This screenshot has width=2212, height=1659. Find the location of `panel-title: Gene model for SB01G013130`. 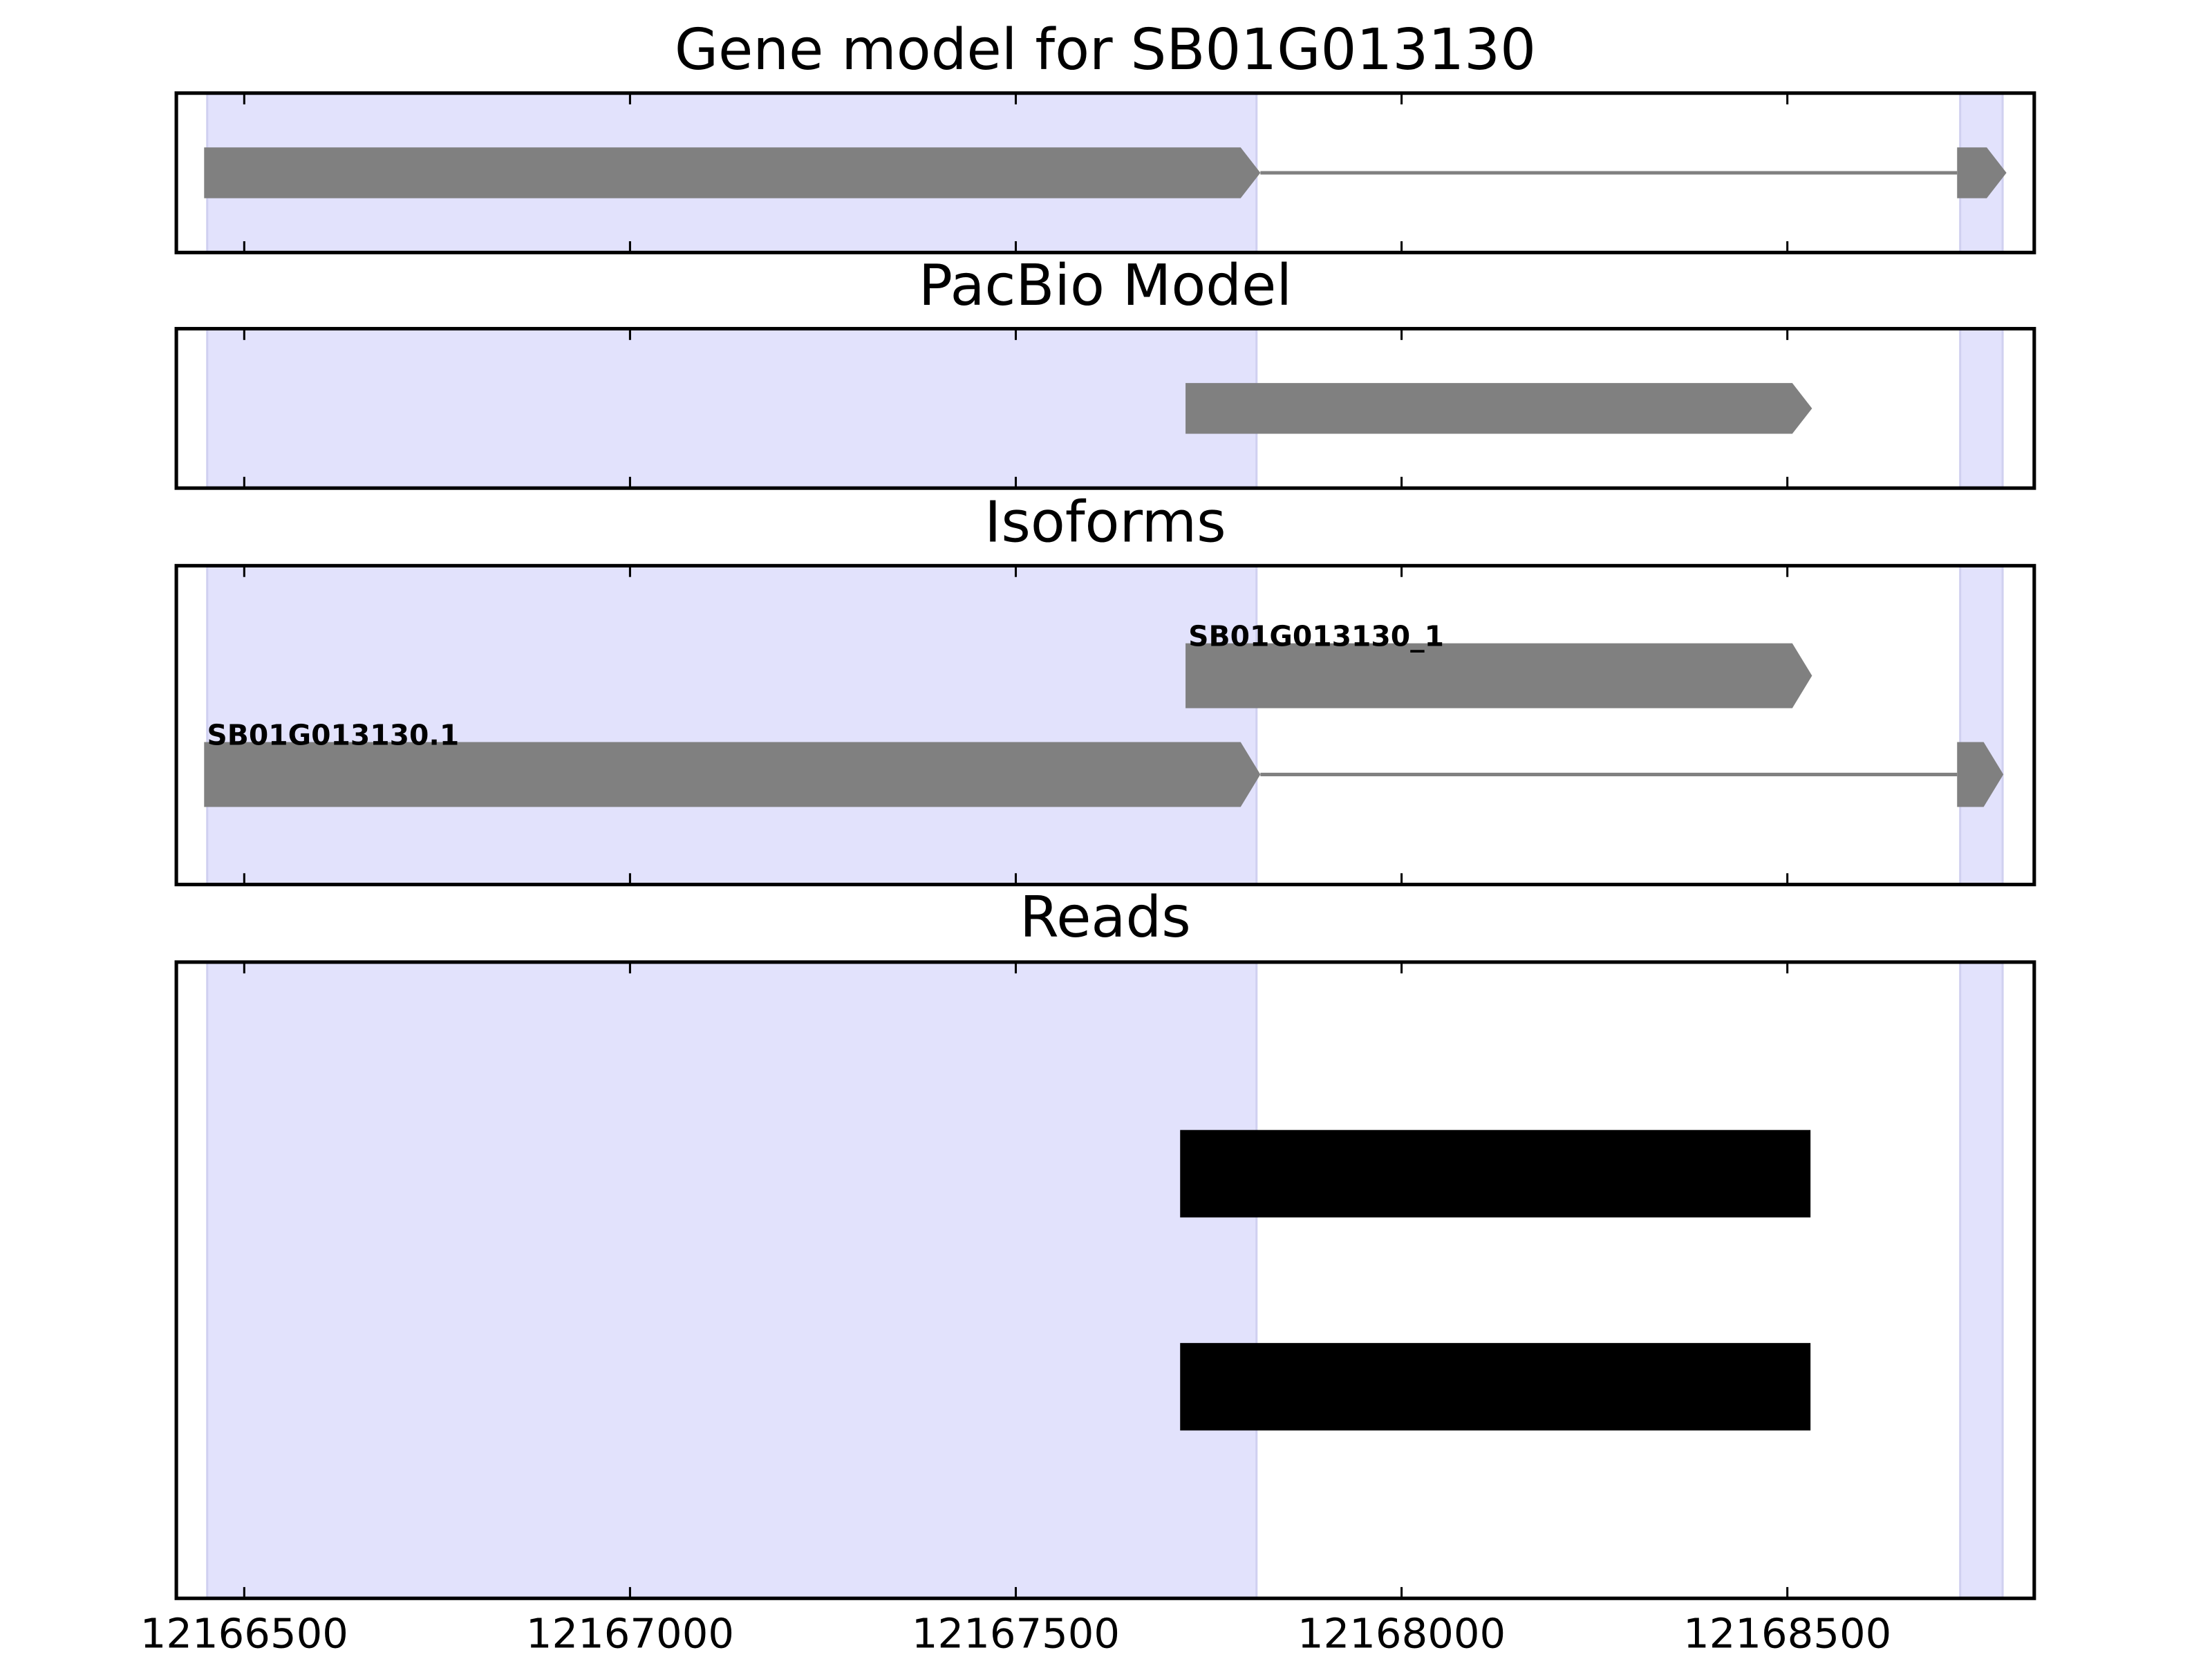

panel-title: Gene model for SB01G013130 is located at coordinates (1105, 50).